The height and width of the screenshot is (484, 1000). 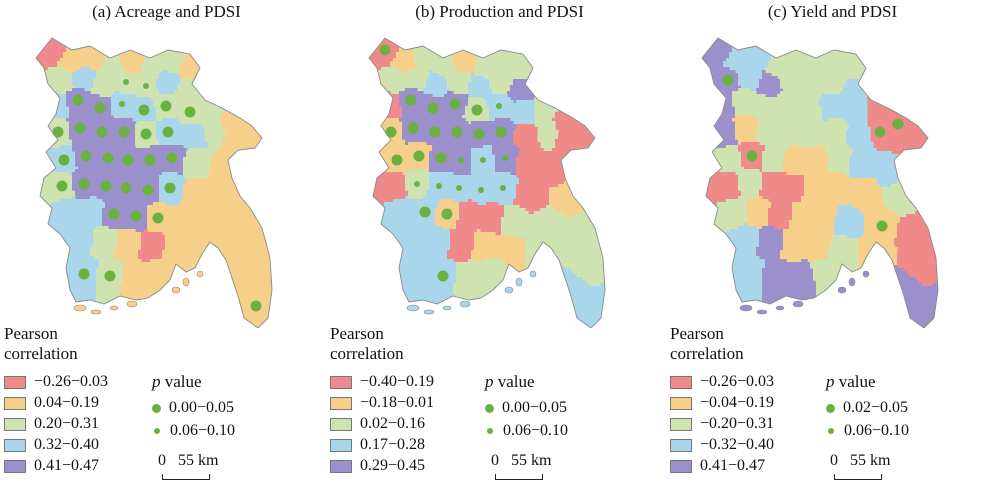 I want to click on pvalue-item: 0.00−0.05, so click(x=526, y=408).